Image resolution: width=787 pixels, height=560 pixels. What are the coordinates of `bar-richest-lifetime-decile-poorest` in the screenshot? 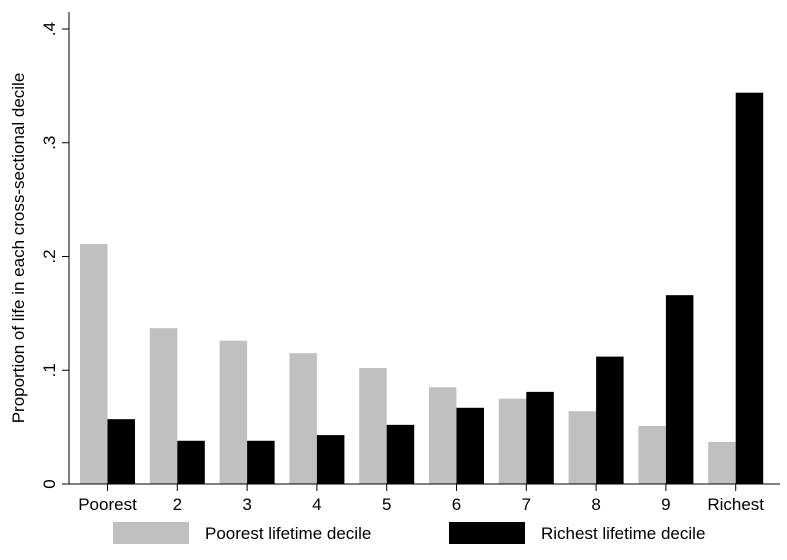 It's located at (121, 451).